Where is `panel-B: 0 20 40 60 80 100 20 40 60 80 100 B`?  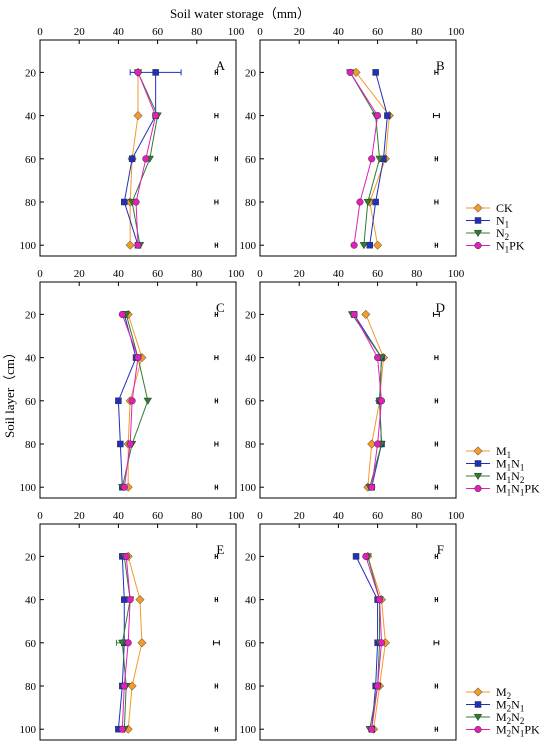 panel-B: 0 20 40 60 80 100 20 40 60 80 100 B is located at coordinates (352, 141).